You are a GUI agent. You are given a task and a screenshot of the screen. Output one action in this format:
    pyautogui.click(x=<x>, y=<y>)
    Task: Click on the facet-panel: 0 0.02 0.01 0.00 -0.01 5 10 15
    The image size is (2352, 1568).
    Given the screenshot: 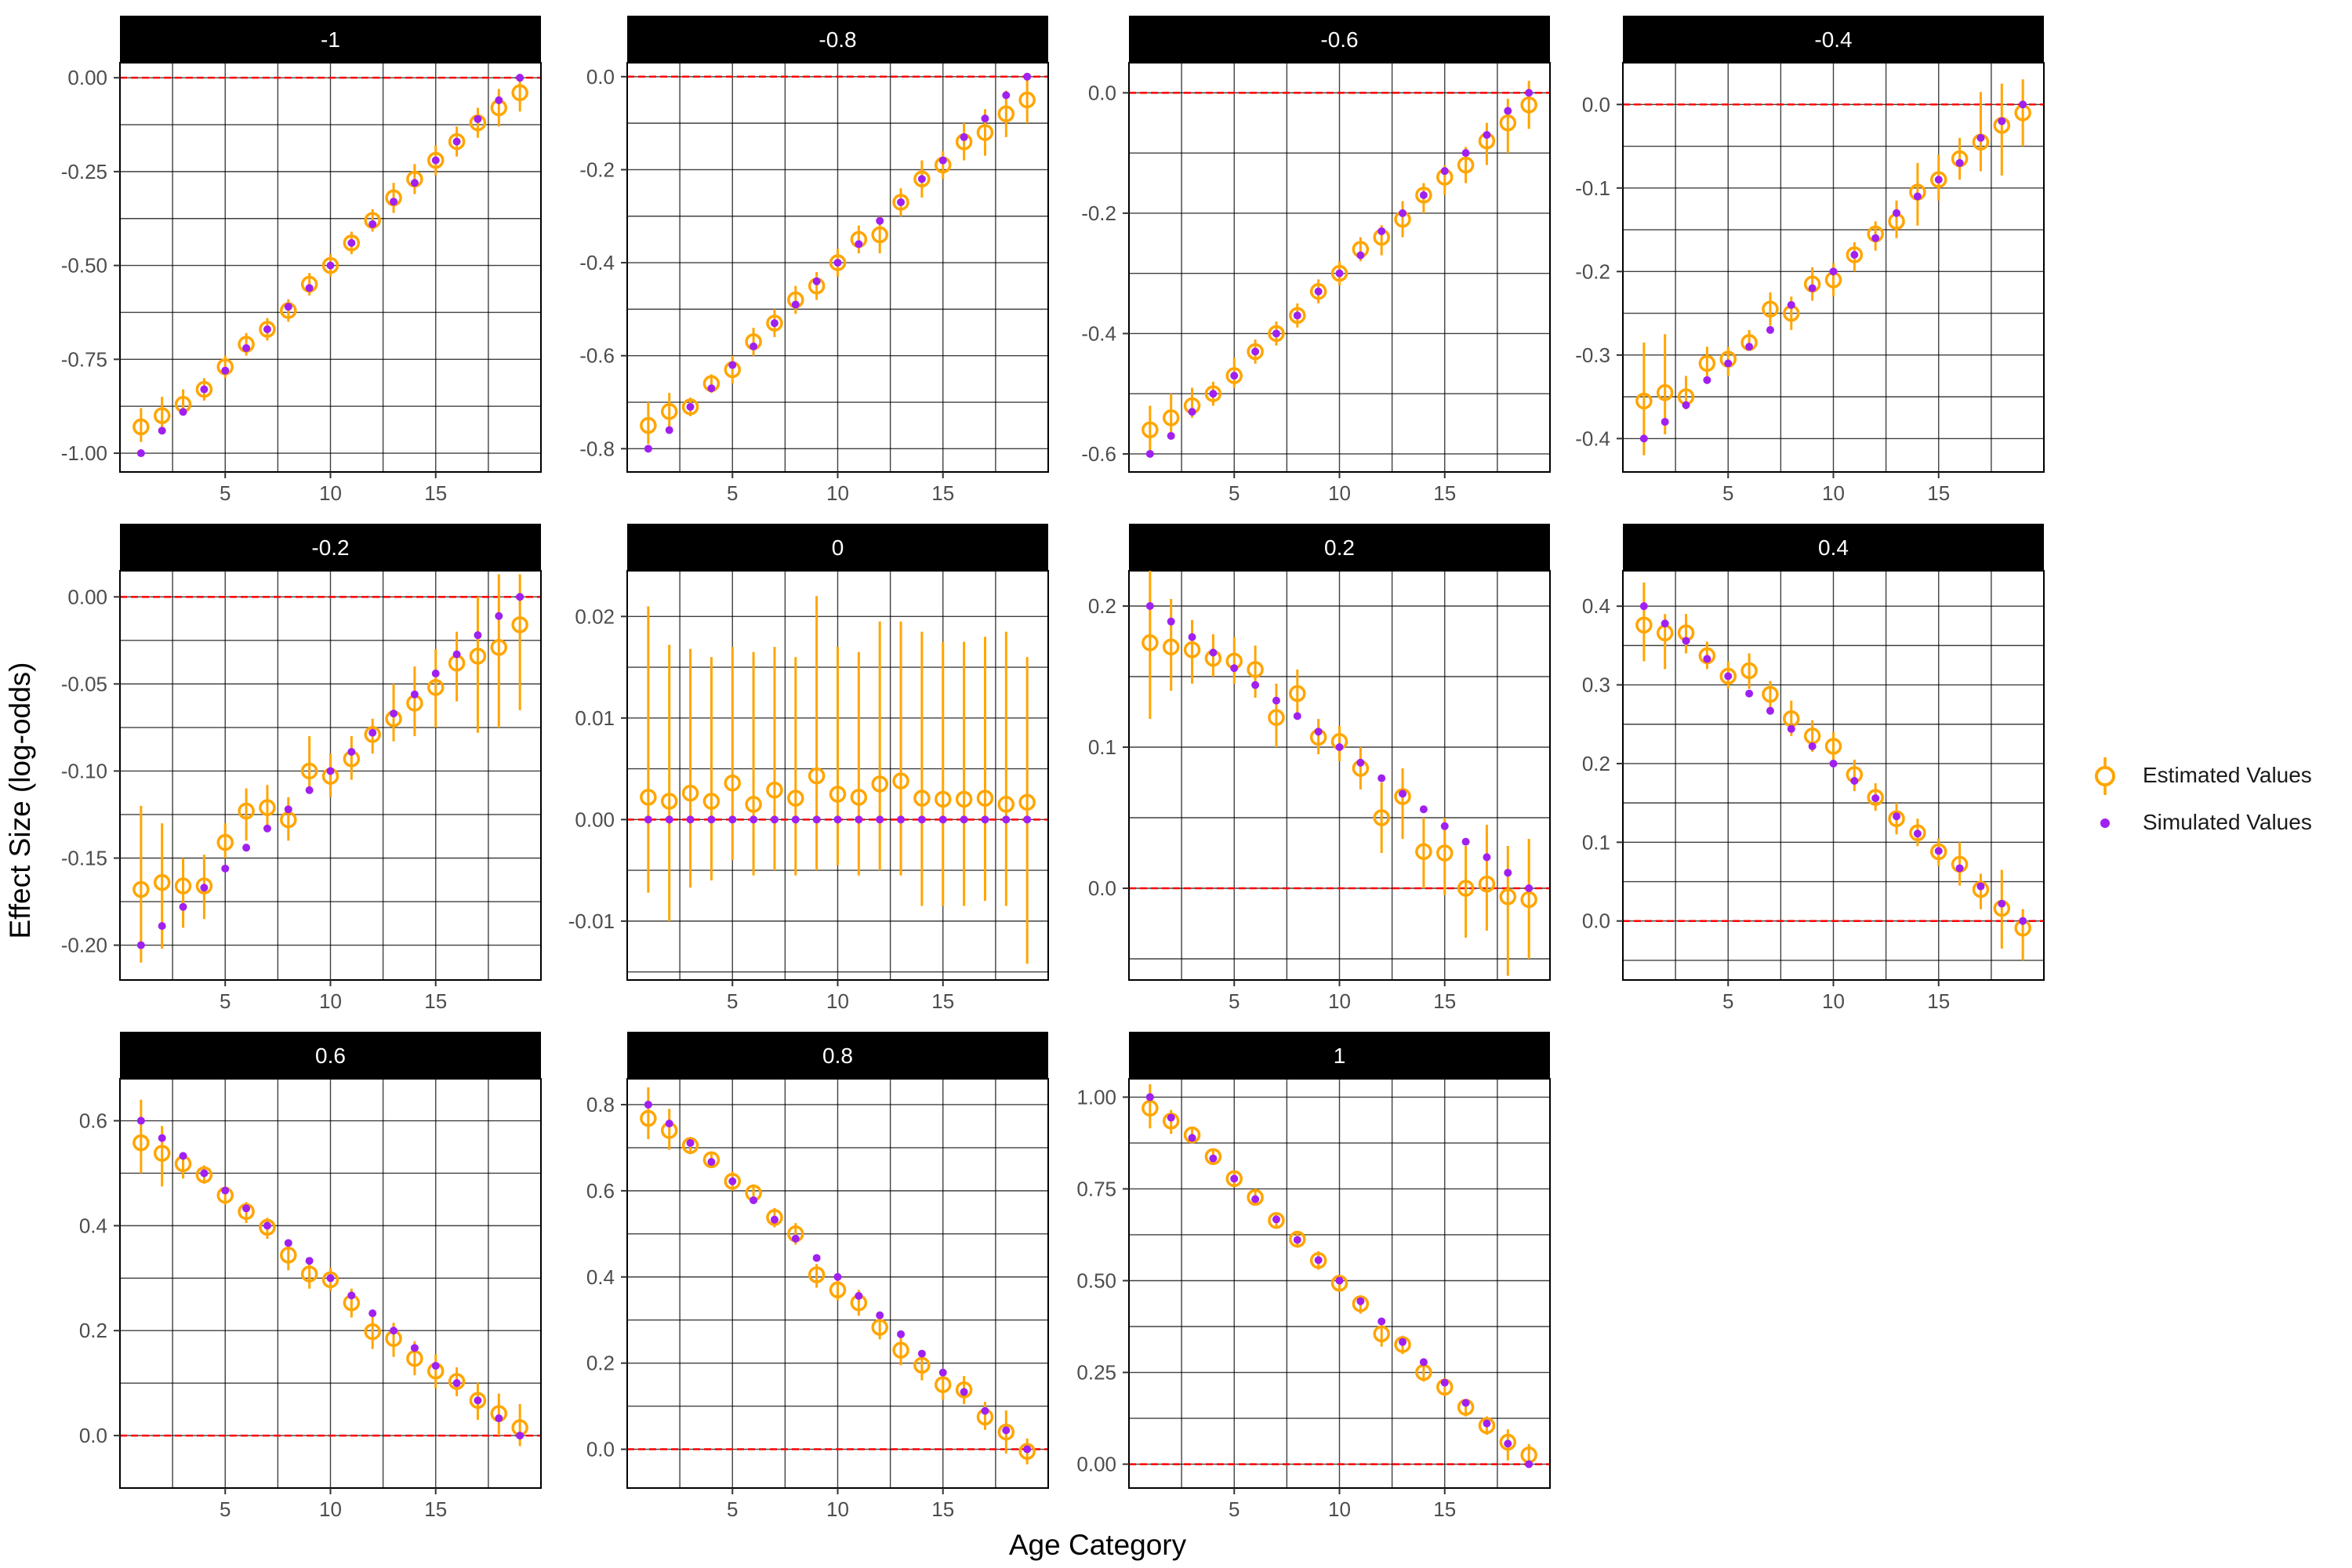 What is the action you would take?
    pyautogui.click(x=808, y=768)
    